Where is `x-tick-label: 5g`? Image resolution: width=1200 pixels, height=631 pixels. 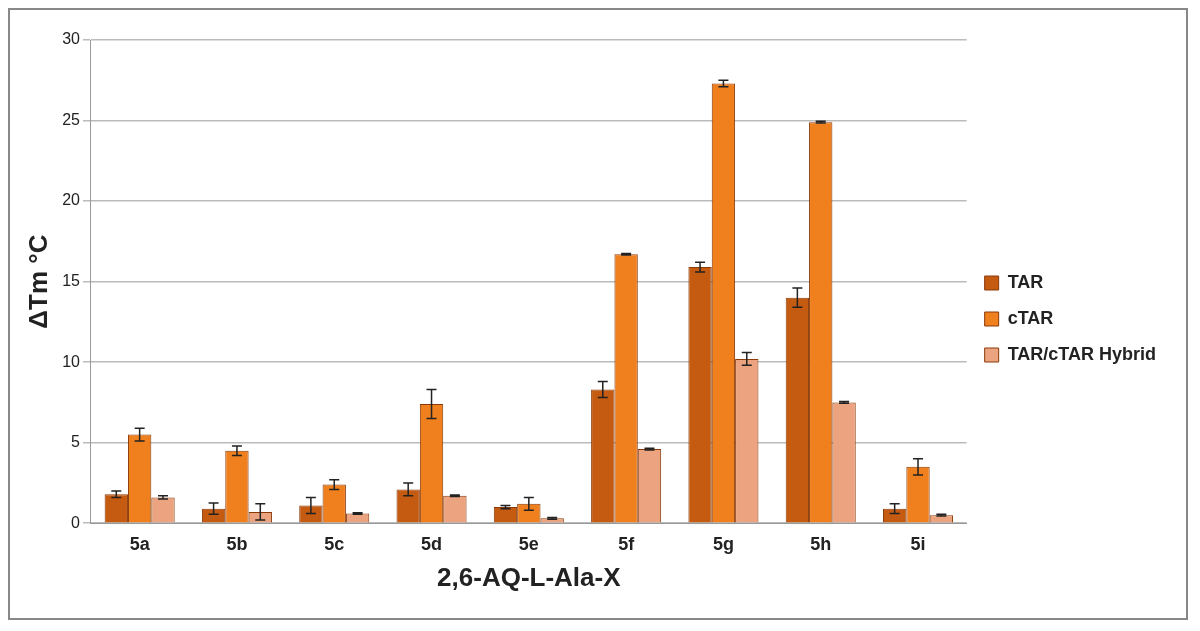 x-tick-label: 5g is located at coordinates (723, 543).